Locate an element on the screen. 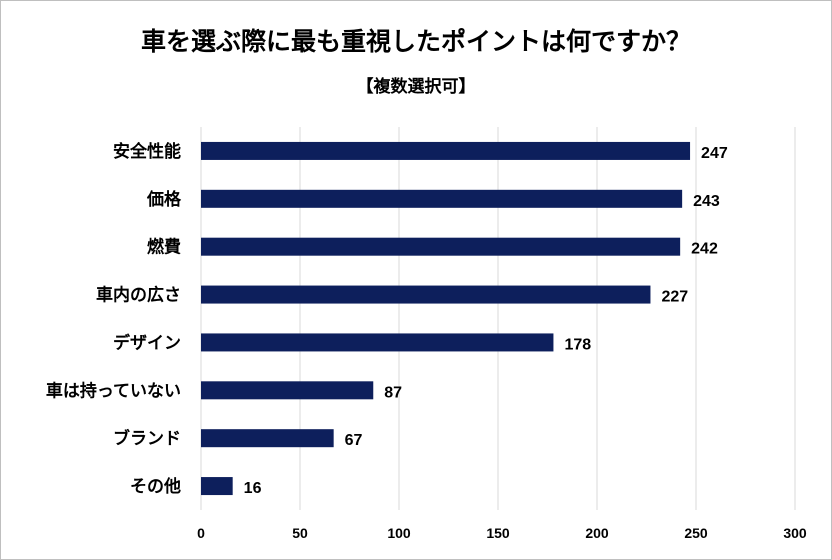 The image size is (832, 560). x-tick-label: 200 is located at coordinates (597, 533).